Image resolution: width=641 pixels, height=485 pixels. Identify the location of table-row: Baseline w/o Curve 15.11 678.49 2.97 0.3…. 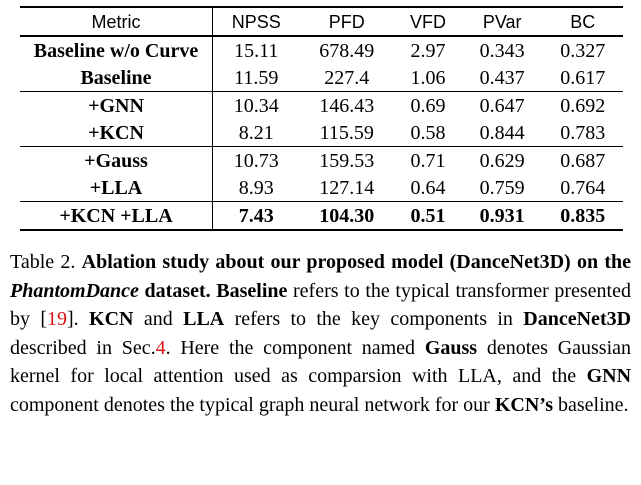
(321, 50).